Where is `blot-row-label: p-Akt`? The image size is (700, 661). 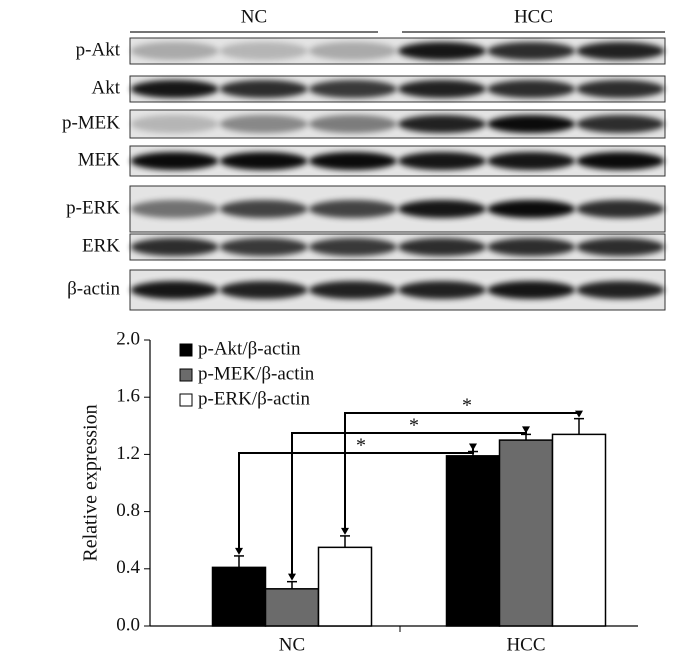
blot-row-label: p-Akt is located at coordinates (98, 49).